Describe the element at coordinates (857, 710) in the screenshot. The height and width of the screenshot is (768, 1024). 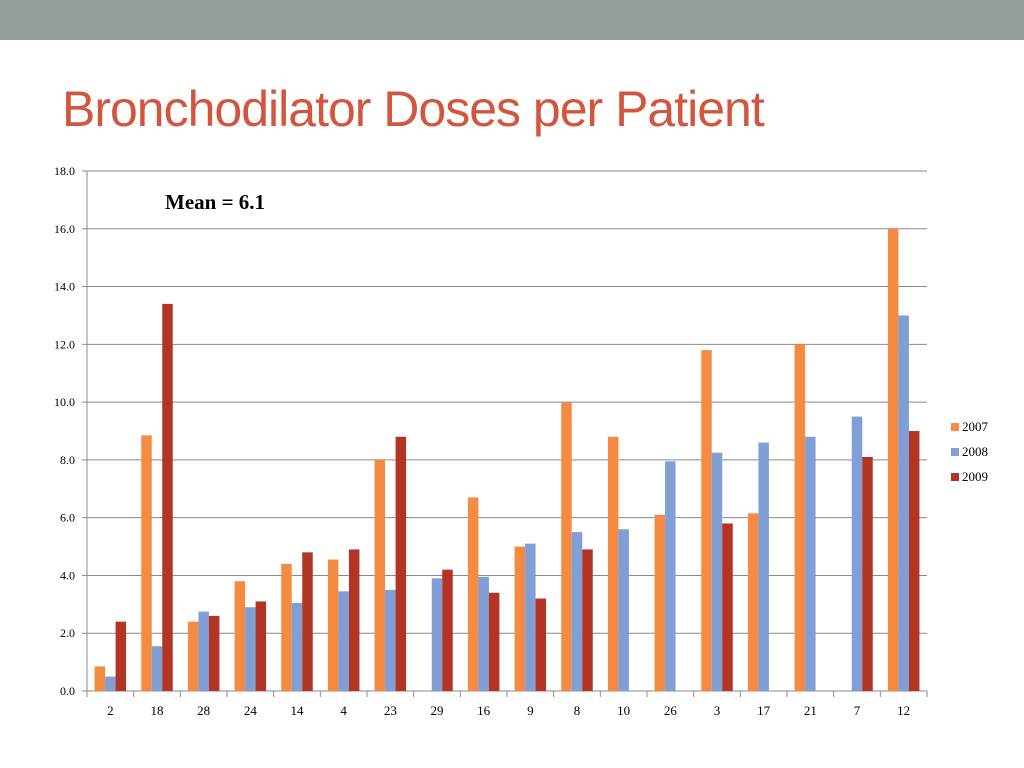
I see `x-tick-label: 7` at that location.